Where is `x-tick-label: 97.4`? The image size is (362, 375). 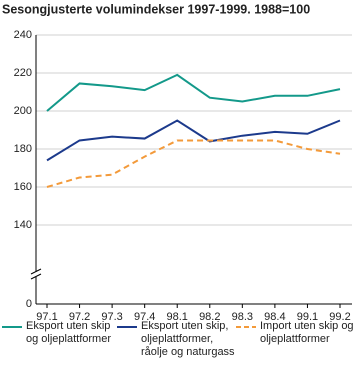
x-tick-label: 97.4 is located at coordinates (144, 317).